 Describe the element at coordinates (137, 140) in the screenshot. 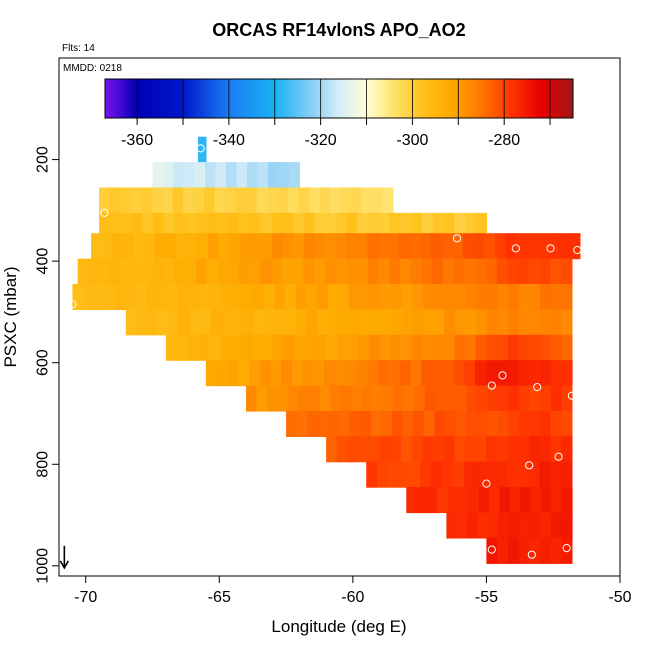

I see `colorbar-tick-label: -360` at that location.